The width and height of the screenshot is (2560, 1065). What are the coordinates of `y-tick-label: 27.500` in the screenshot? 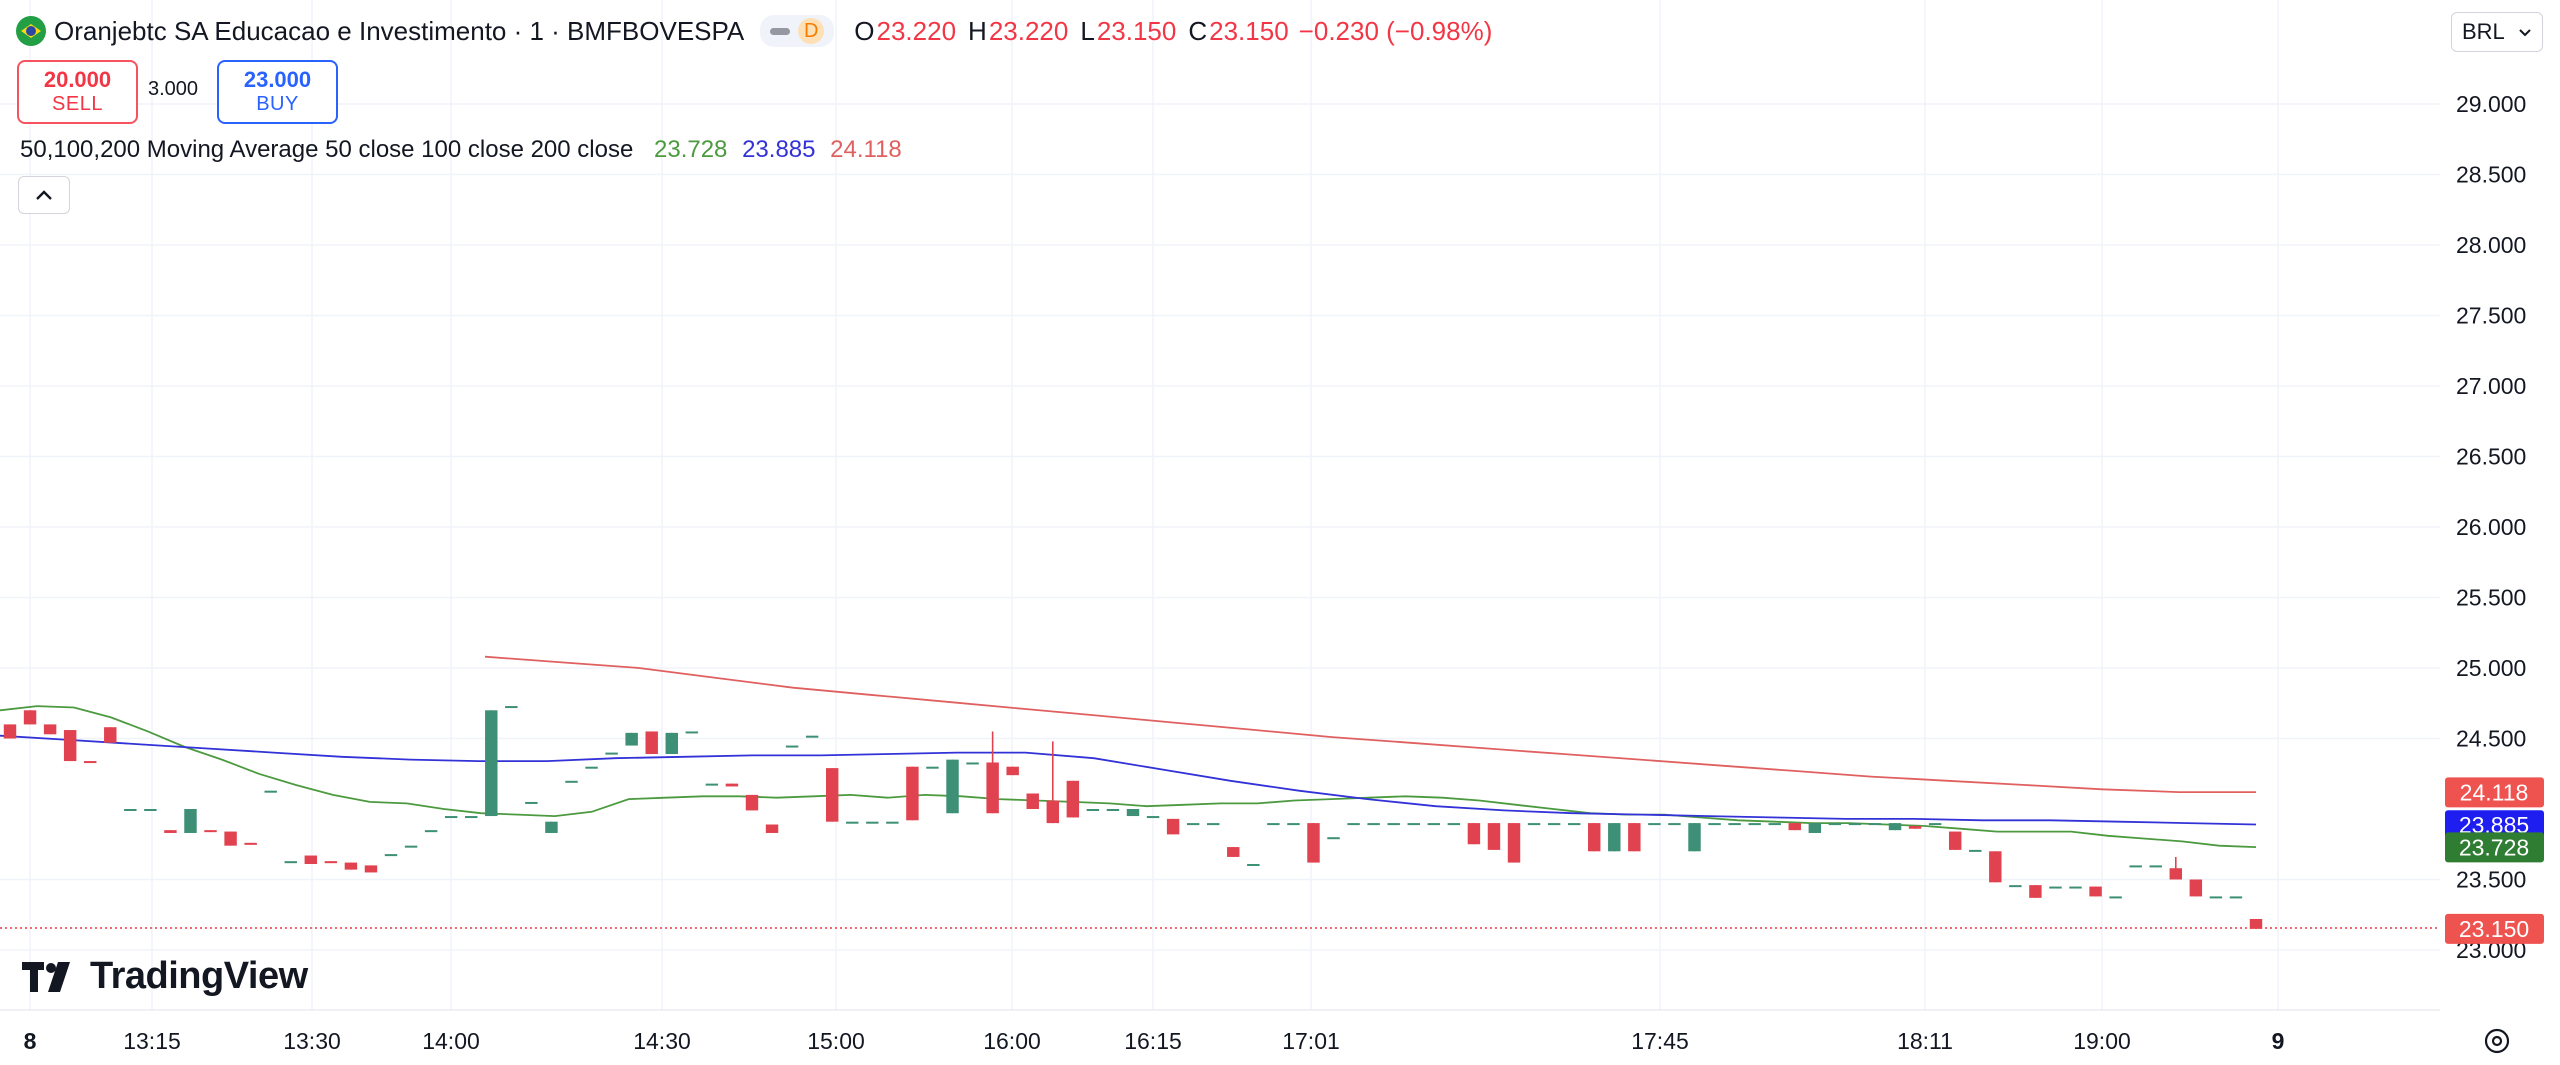 It's located at (2491, 316).